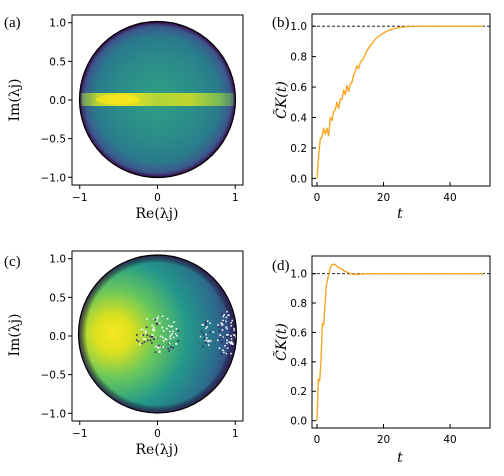 The width and height of the screenshot is (504, 476). I want to click on panel-b-frame, so click(401, 100).